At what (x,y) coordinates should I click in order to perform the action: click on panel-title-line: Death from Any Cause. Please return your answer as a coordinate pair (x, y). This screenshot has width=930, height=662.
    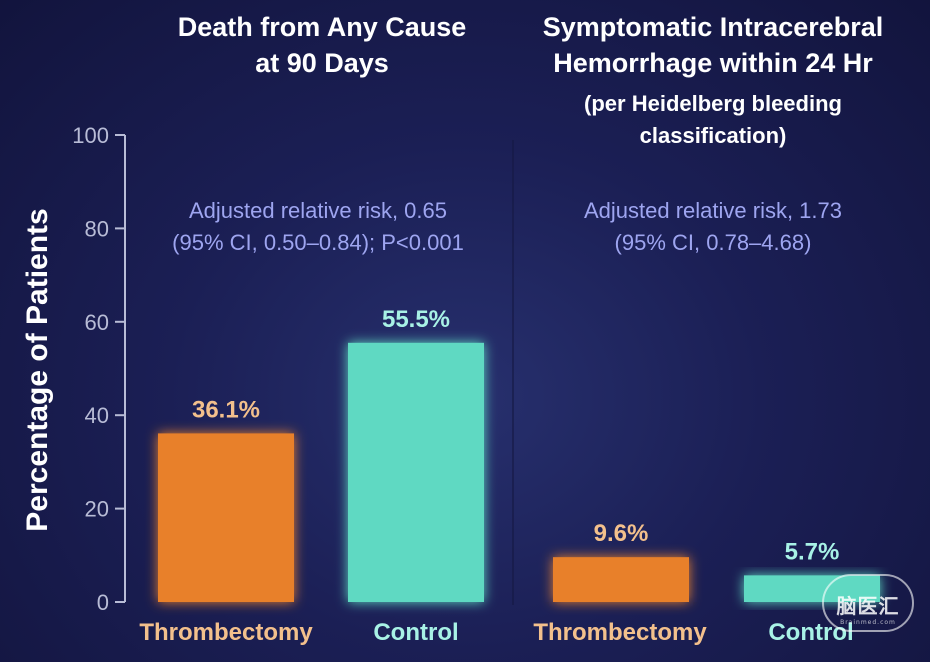
    Looking at the image, I should click on (322, 27).